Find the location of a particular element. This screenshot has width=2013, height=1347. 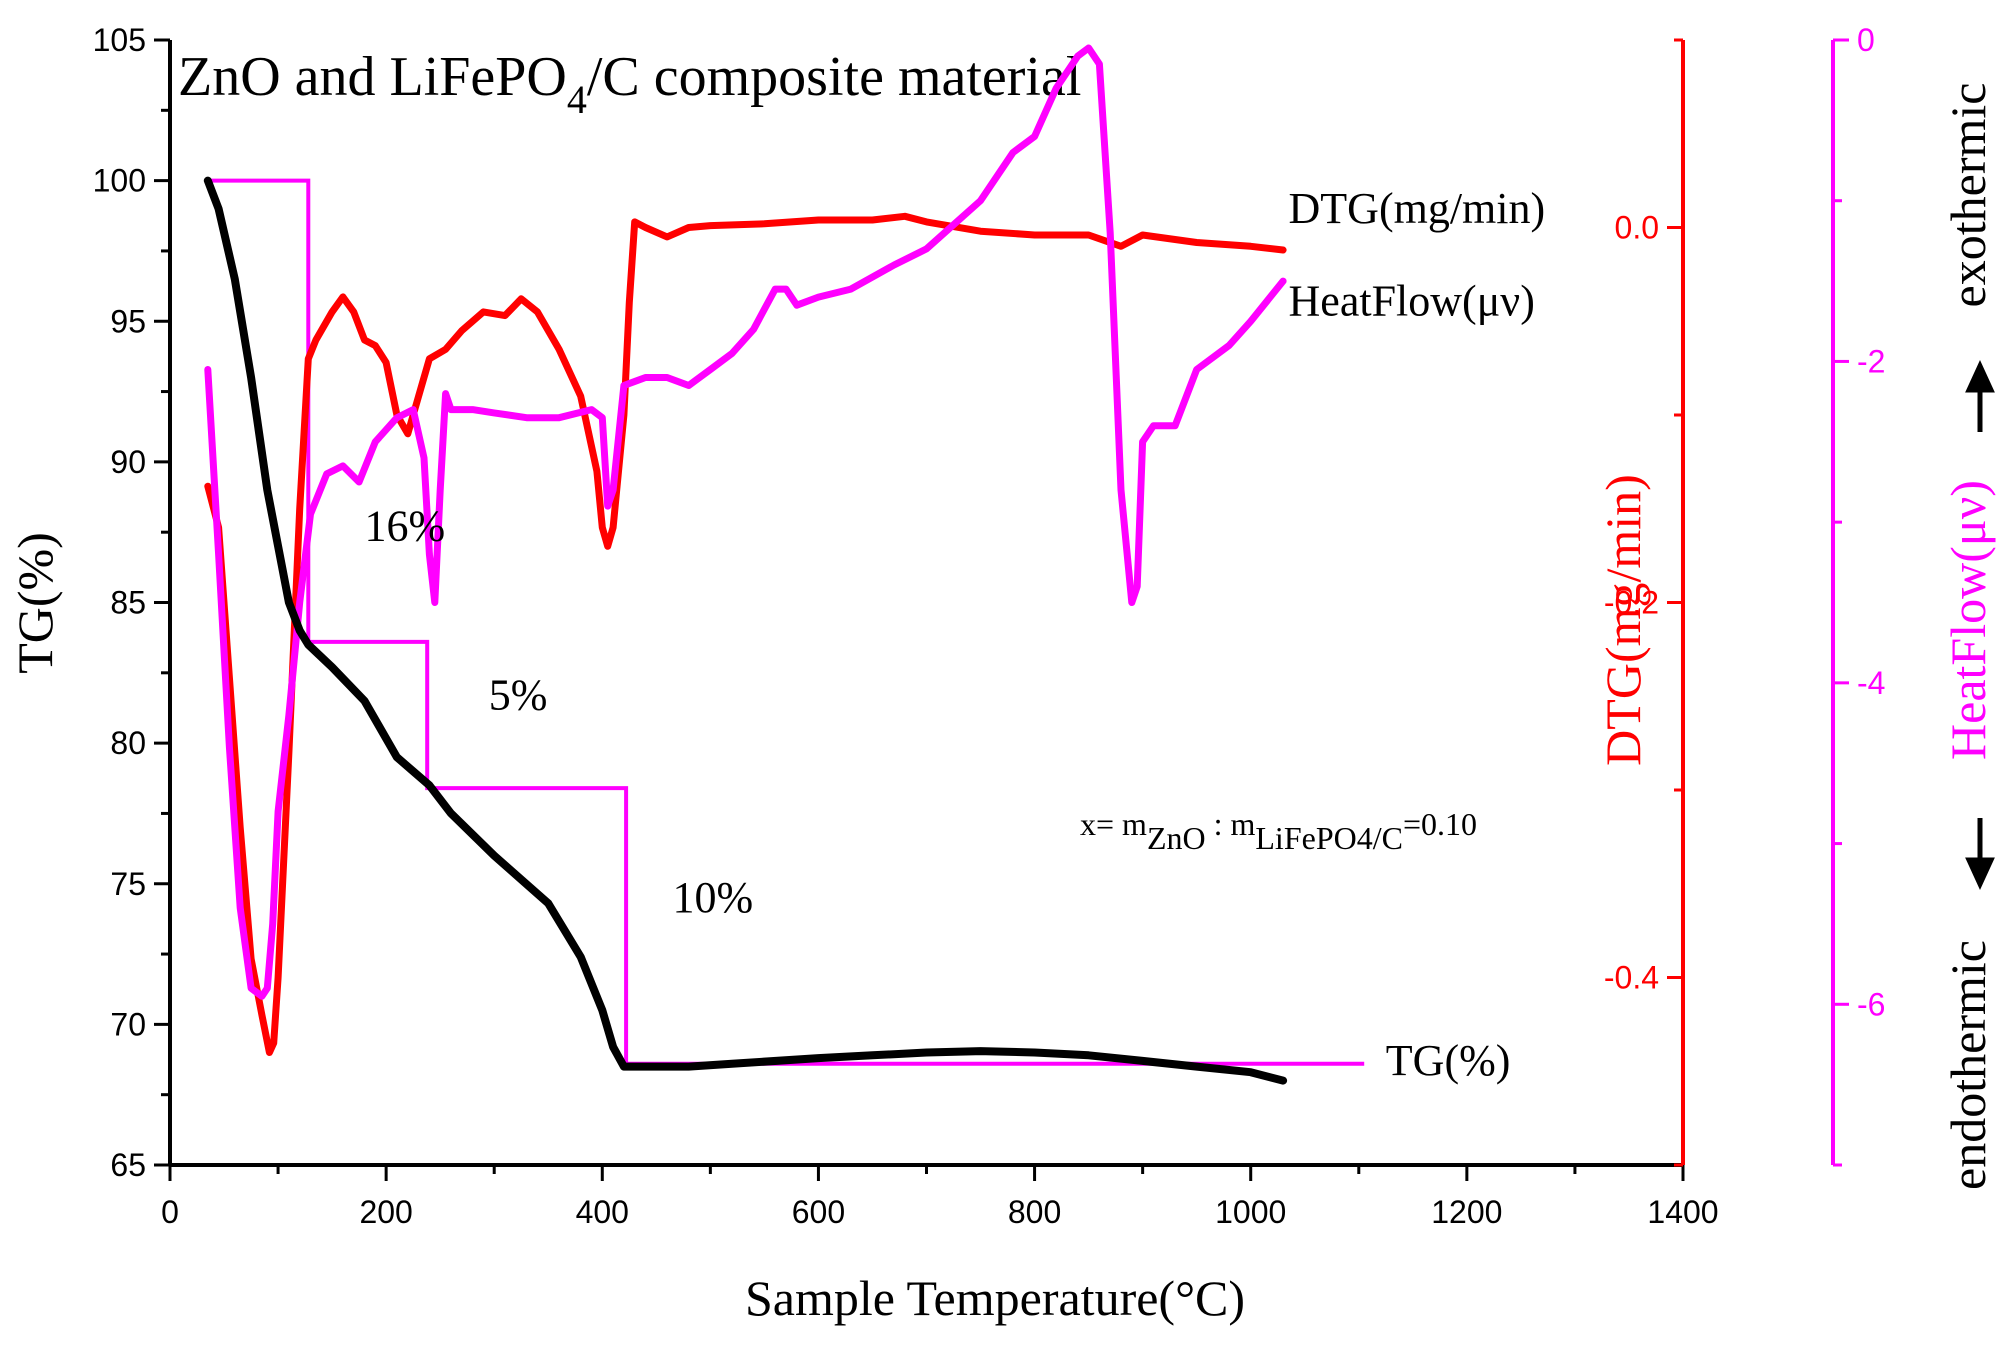

tg-tick-label: 90 is located at coordinates (128, 462).